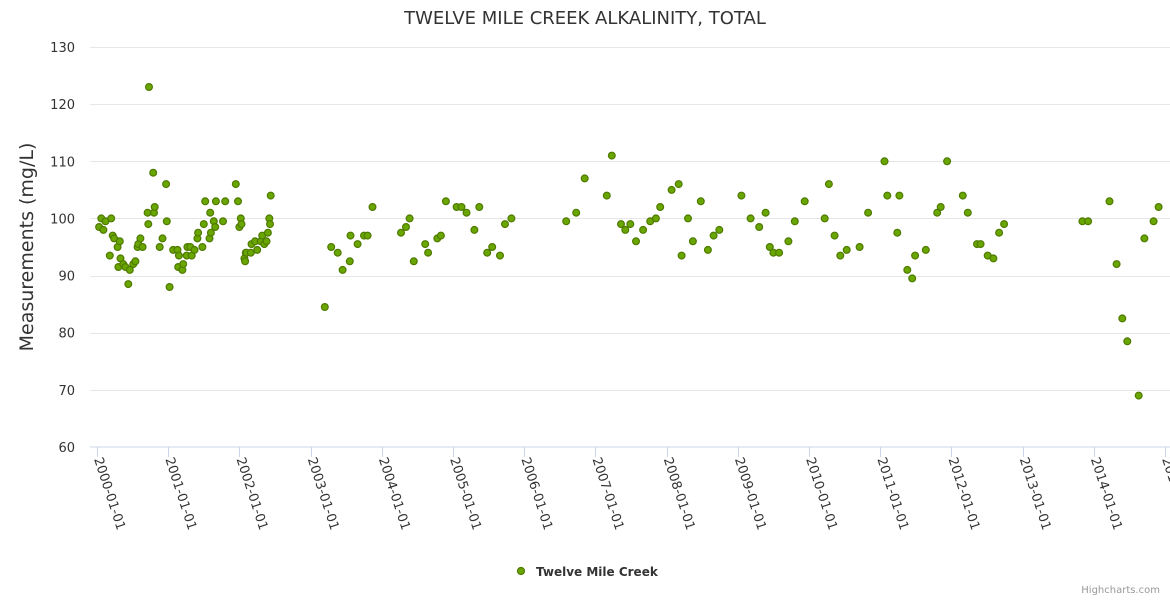  I want to click on legend-marker, so click(521, 571).